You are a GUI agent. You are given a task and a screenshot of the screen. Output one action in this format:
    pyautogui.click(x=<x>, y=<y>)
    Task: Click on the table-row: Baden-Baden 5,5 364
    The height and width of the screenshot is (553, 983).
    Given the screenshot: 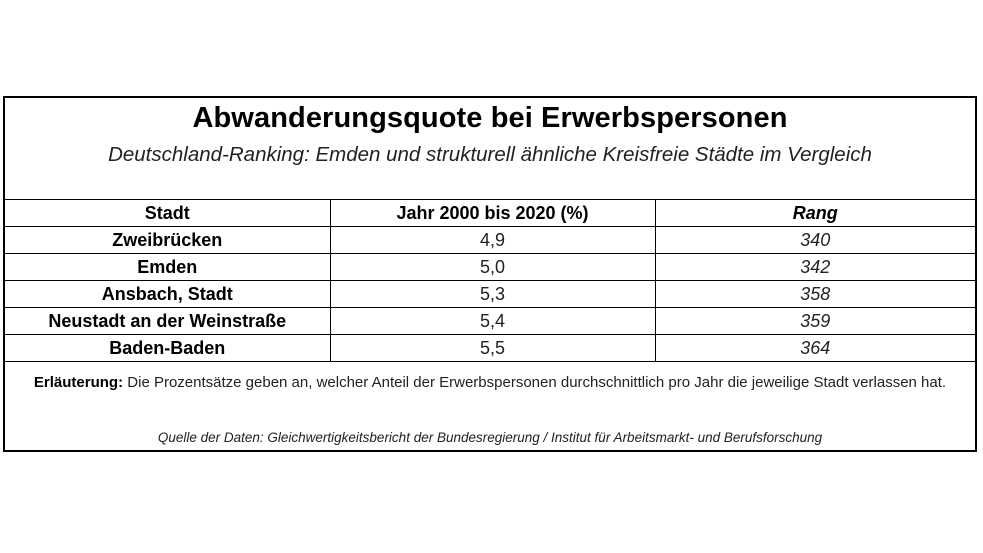 What is the action you would take?
    pyautogui.click(x=490, y=348)
    